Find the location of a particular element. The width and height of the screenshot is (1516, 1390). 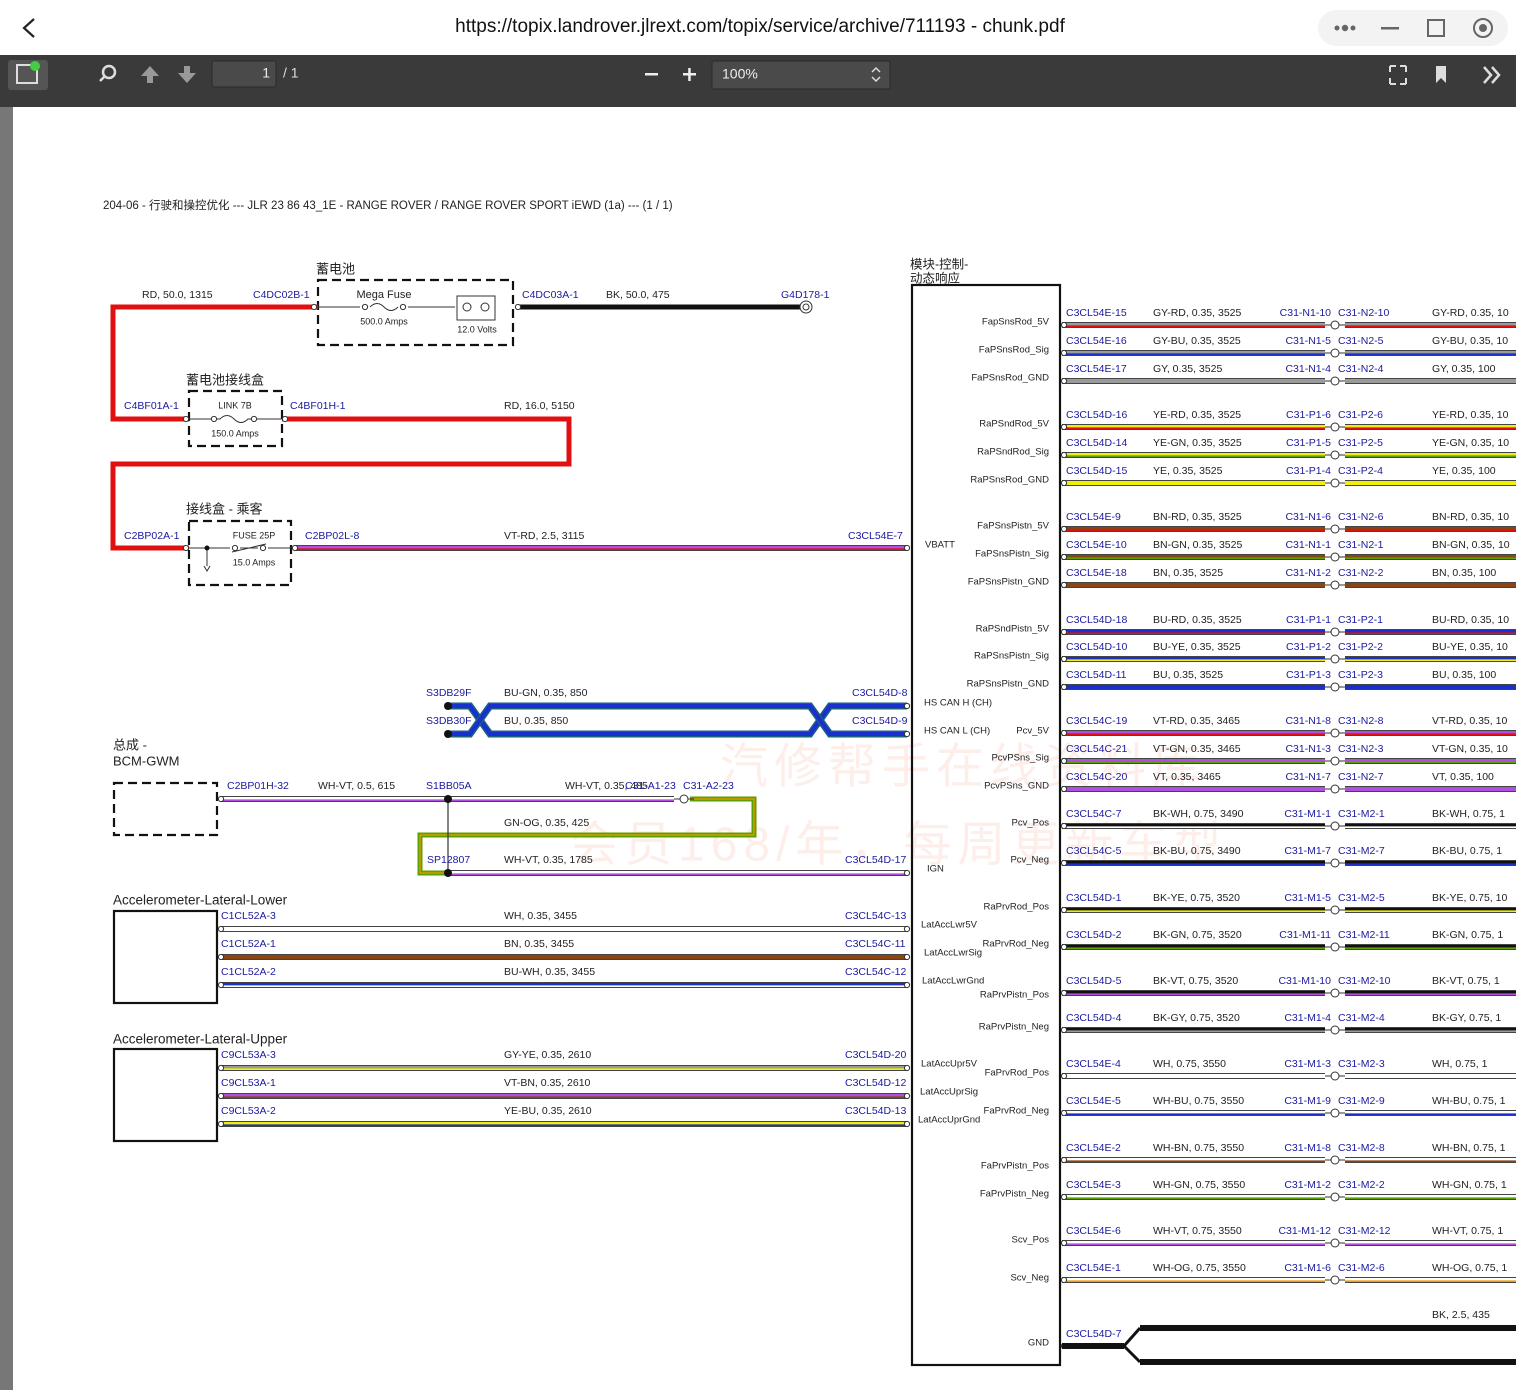

wire-spec: BK-BU, 0.75, 3490 is located at coordinates (1197, 851).